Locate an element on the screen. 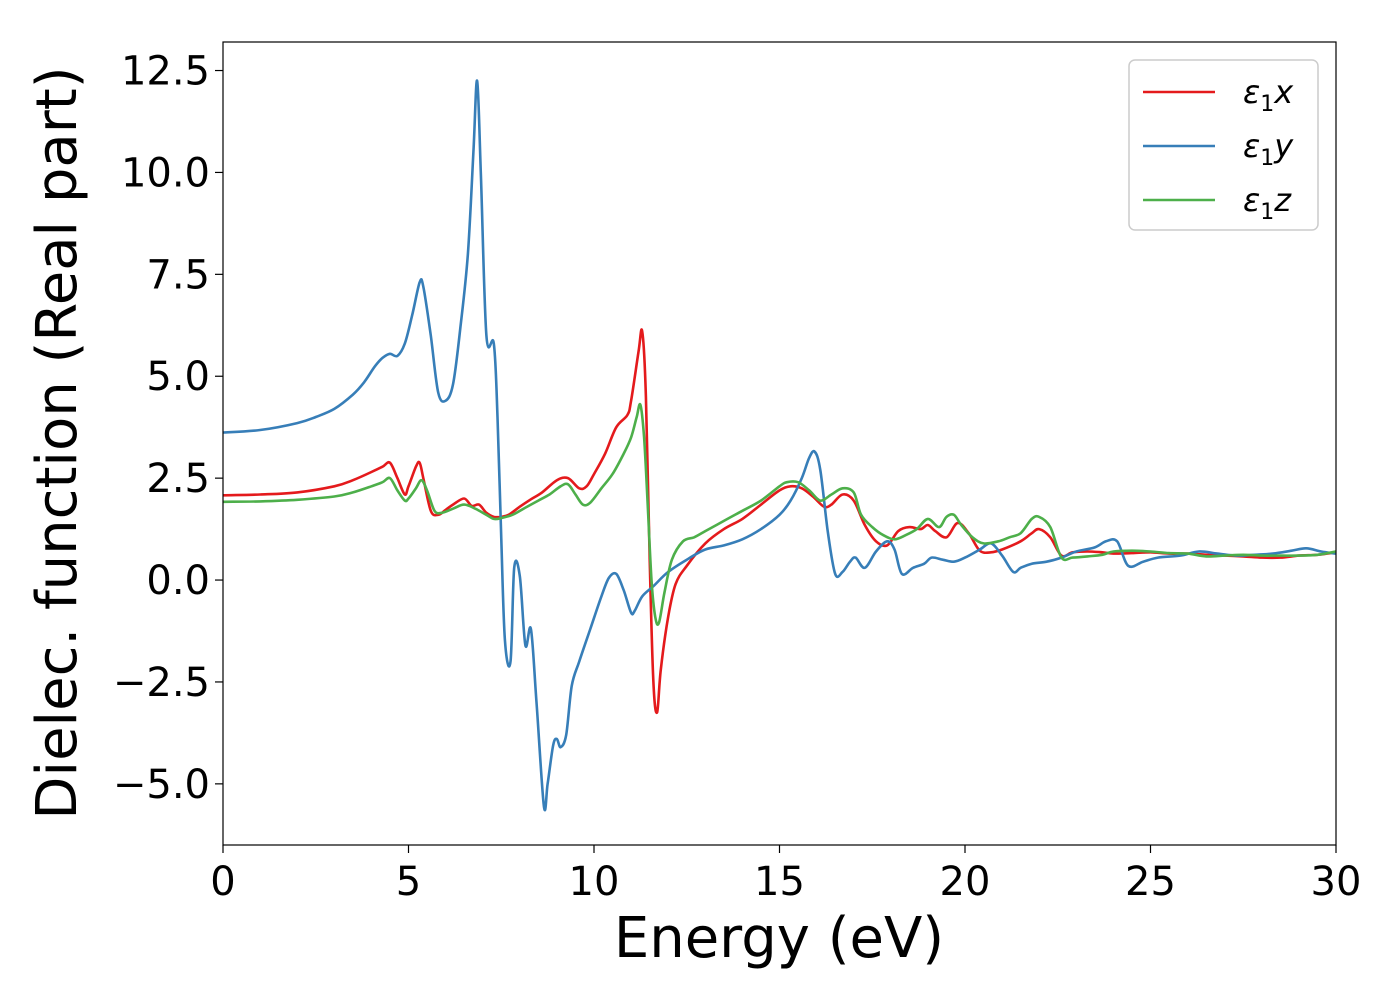 The image size is (1400, 1000). y-tick-label: 0.0 is located at coordinates (178, 581).